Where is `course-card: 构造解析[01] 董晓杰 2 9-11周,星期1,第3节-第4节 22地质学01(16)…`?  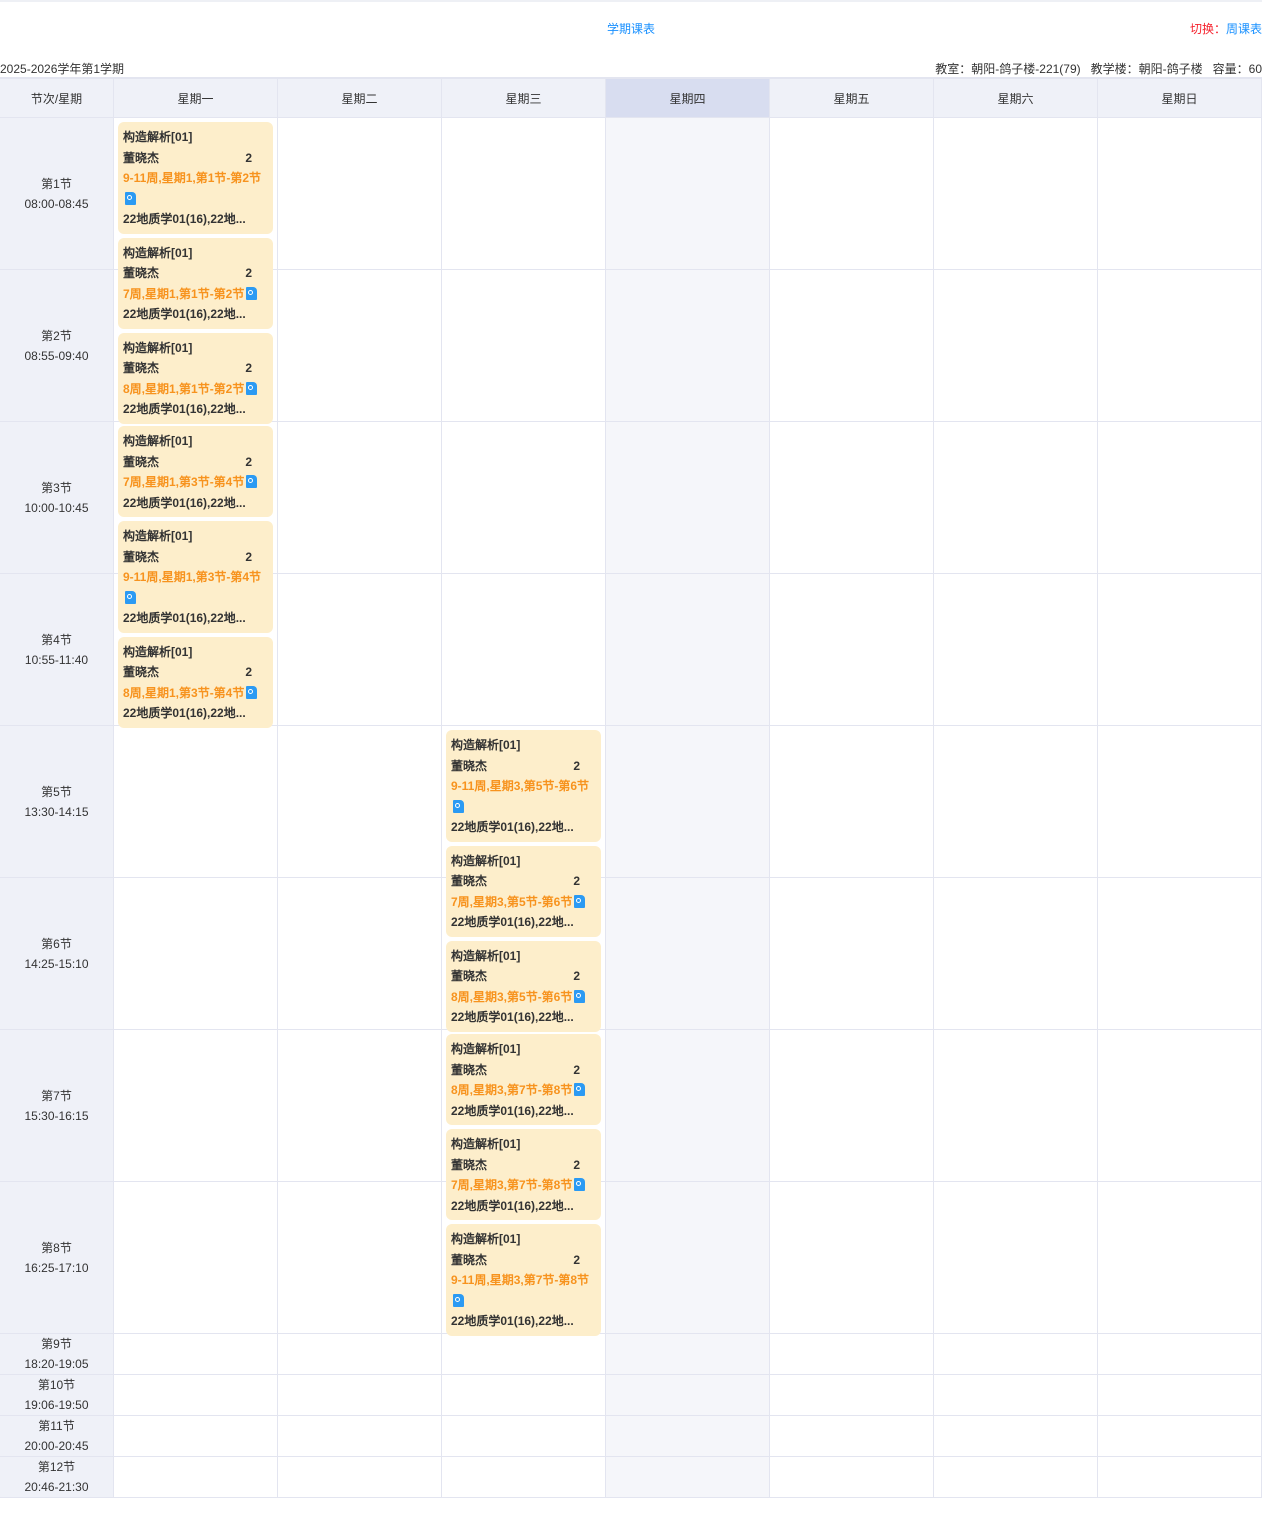
course-card: 构造解析[01] 董晓杰 2 9-11周,星期1,第3节-第4节 22地质学01(16)… is located at coordinates (195, 577).